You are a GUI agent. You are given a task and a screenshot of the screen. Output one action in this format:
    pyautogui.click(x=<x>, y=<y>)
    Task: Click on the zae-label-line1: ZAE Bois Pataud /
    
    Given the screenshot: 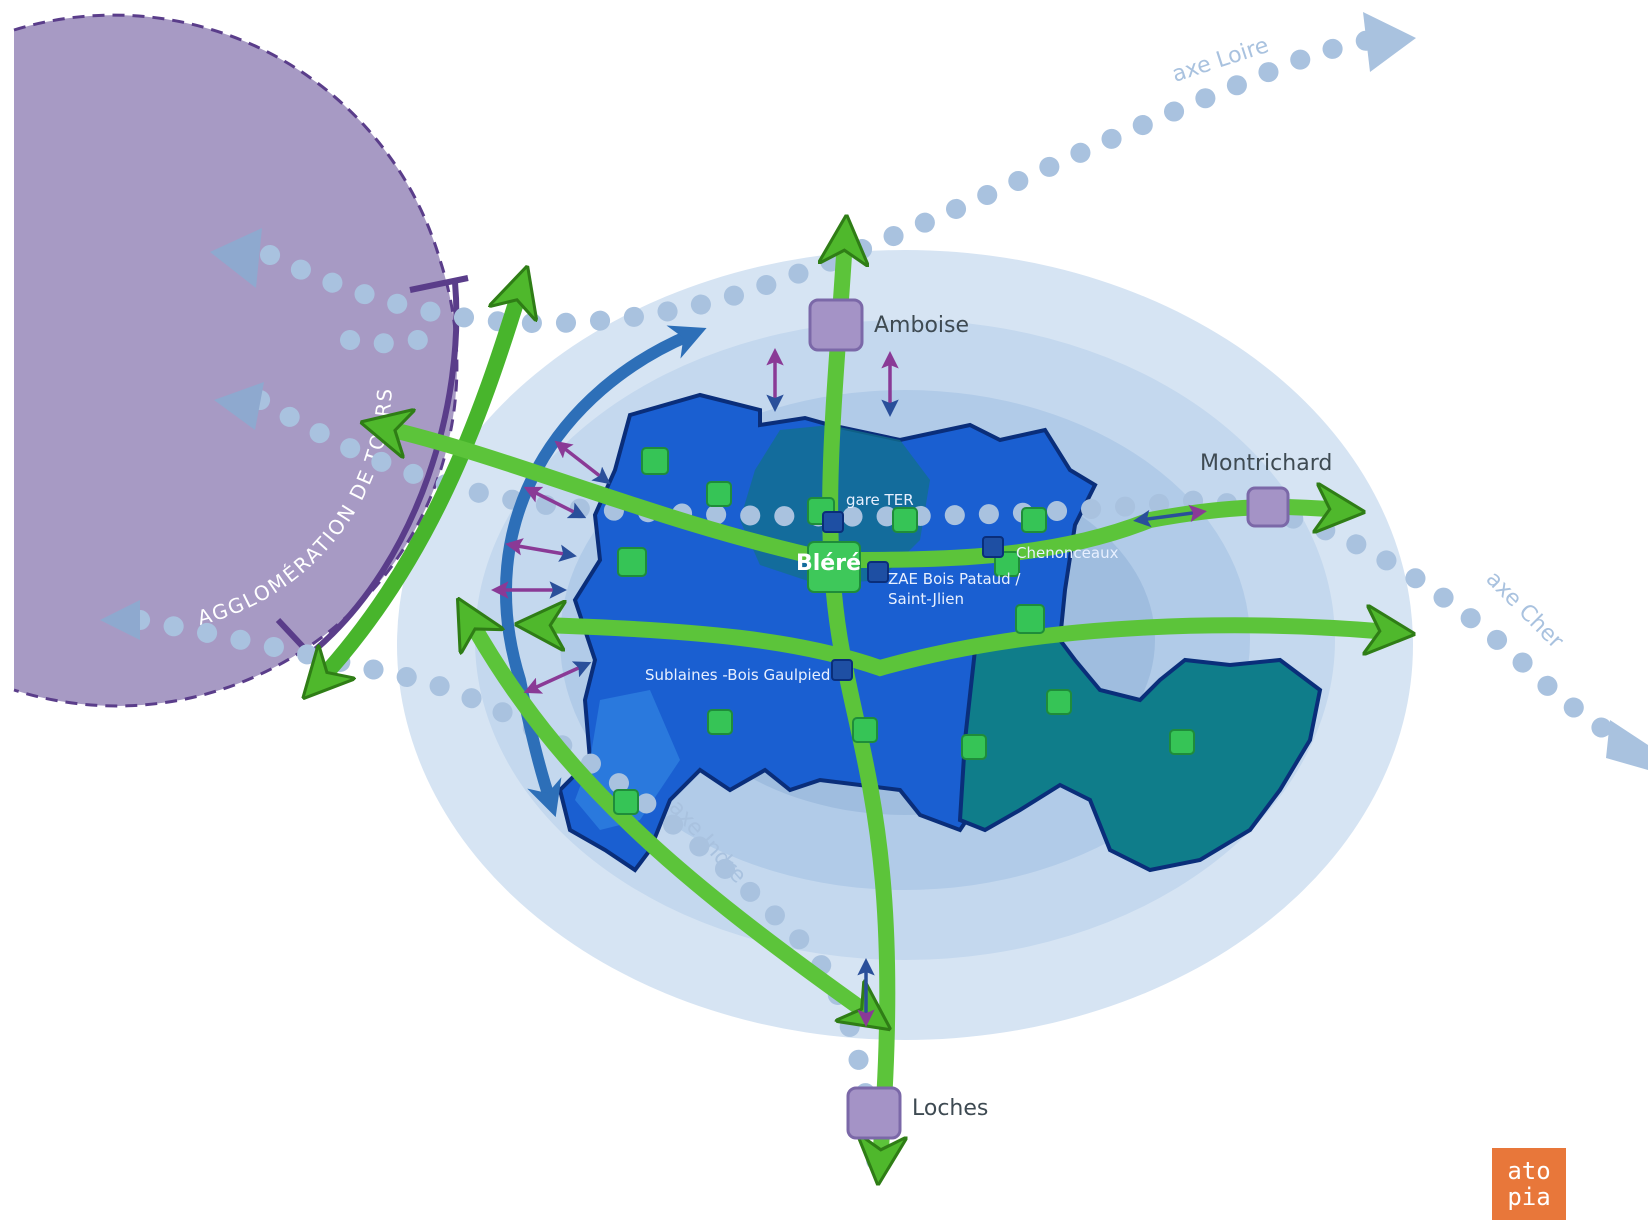 What is the action you would take?
    pyautogui.click(x=954, y=579)
    